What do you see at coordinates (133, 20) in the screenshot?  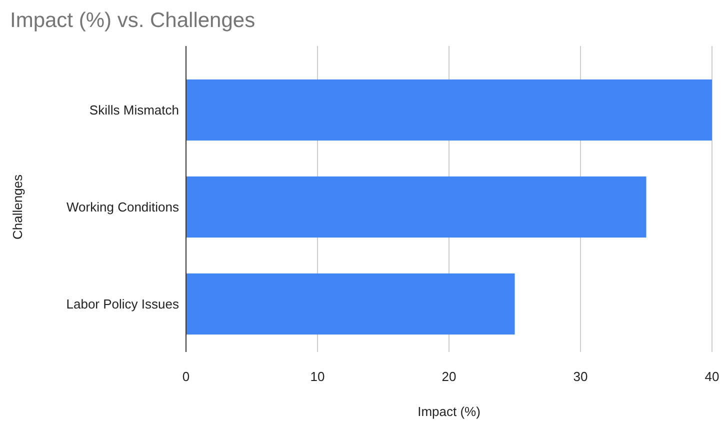 I see `chart-title: Impact (%) vs. Challenges` at bounding box center [133, 20].